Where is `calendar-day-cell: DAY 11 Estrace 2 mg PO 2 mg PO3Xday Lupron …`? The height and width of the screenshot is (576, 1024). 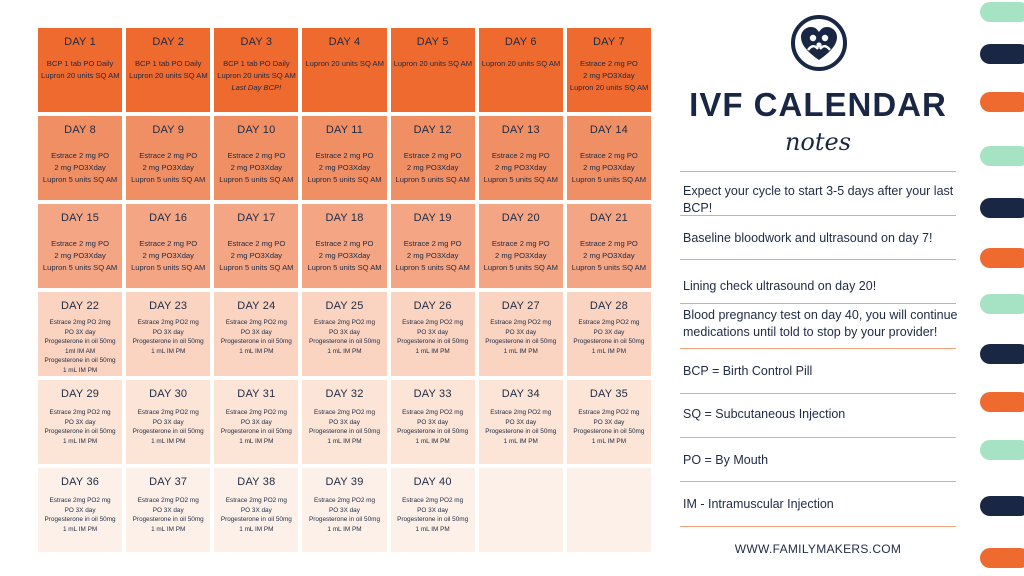
calendar-day-cell: DAY 11 Estrace 2 mg PO 2 mg PO3Xday Lupron … is located at coordinates (344, 158).